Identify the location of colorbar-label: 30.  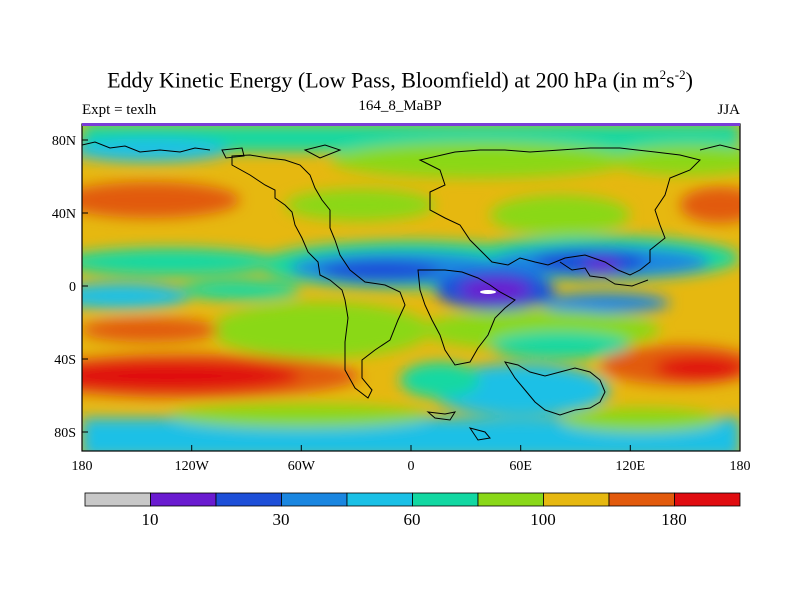
(281, 519).